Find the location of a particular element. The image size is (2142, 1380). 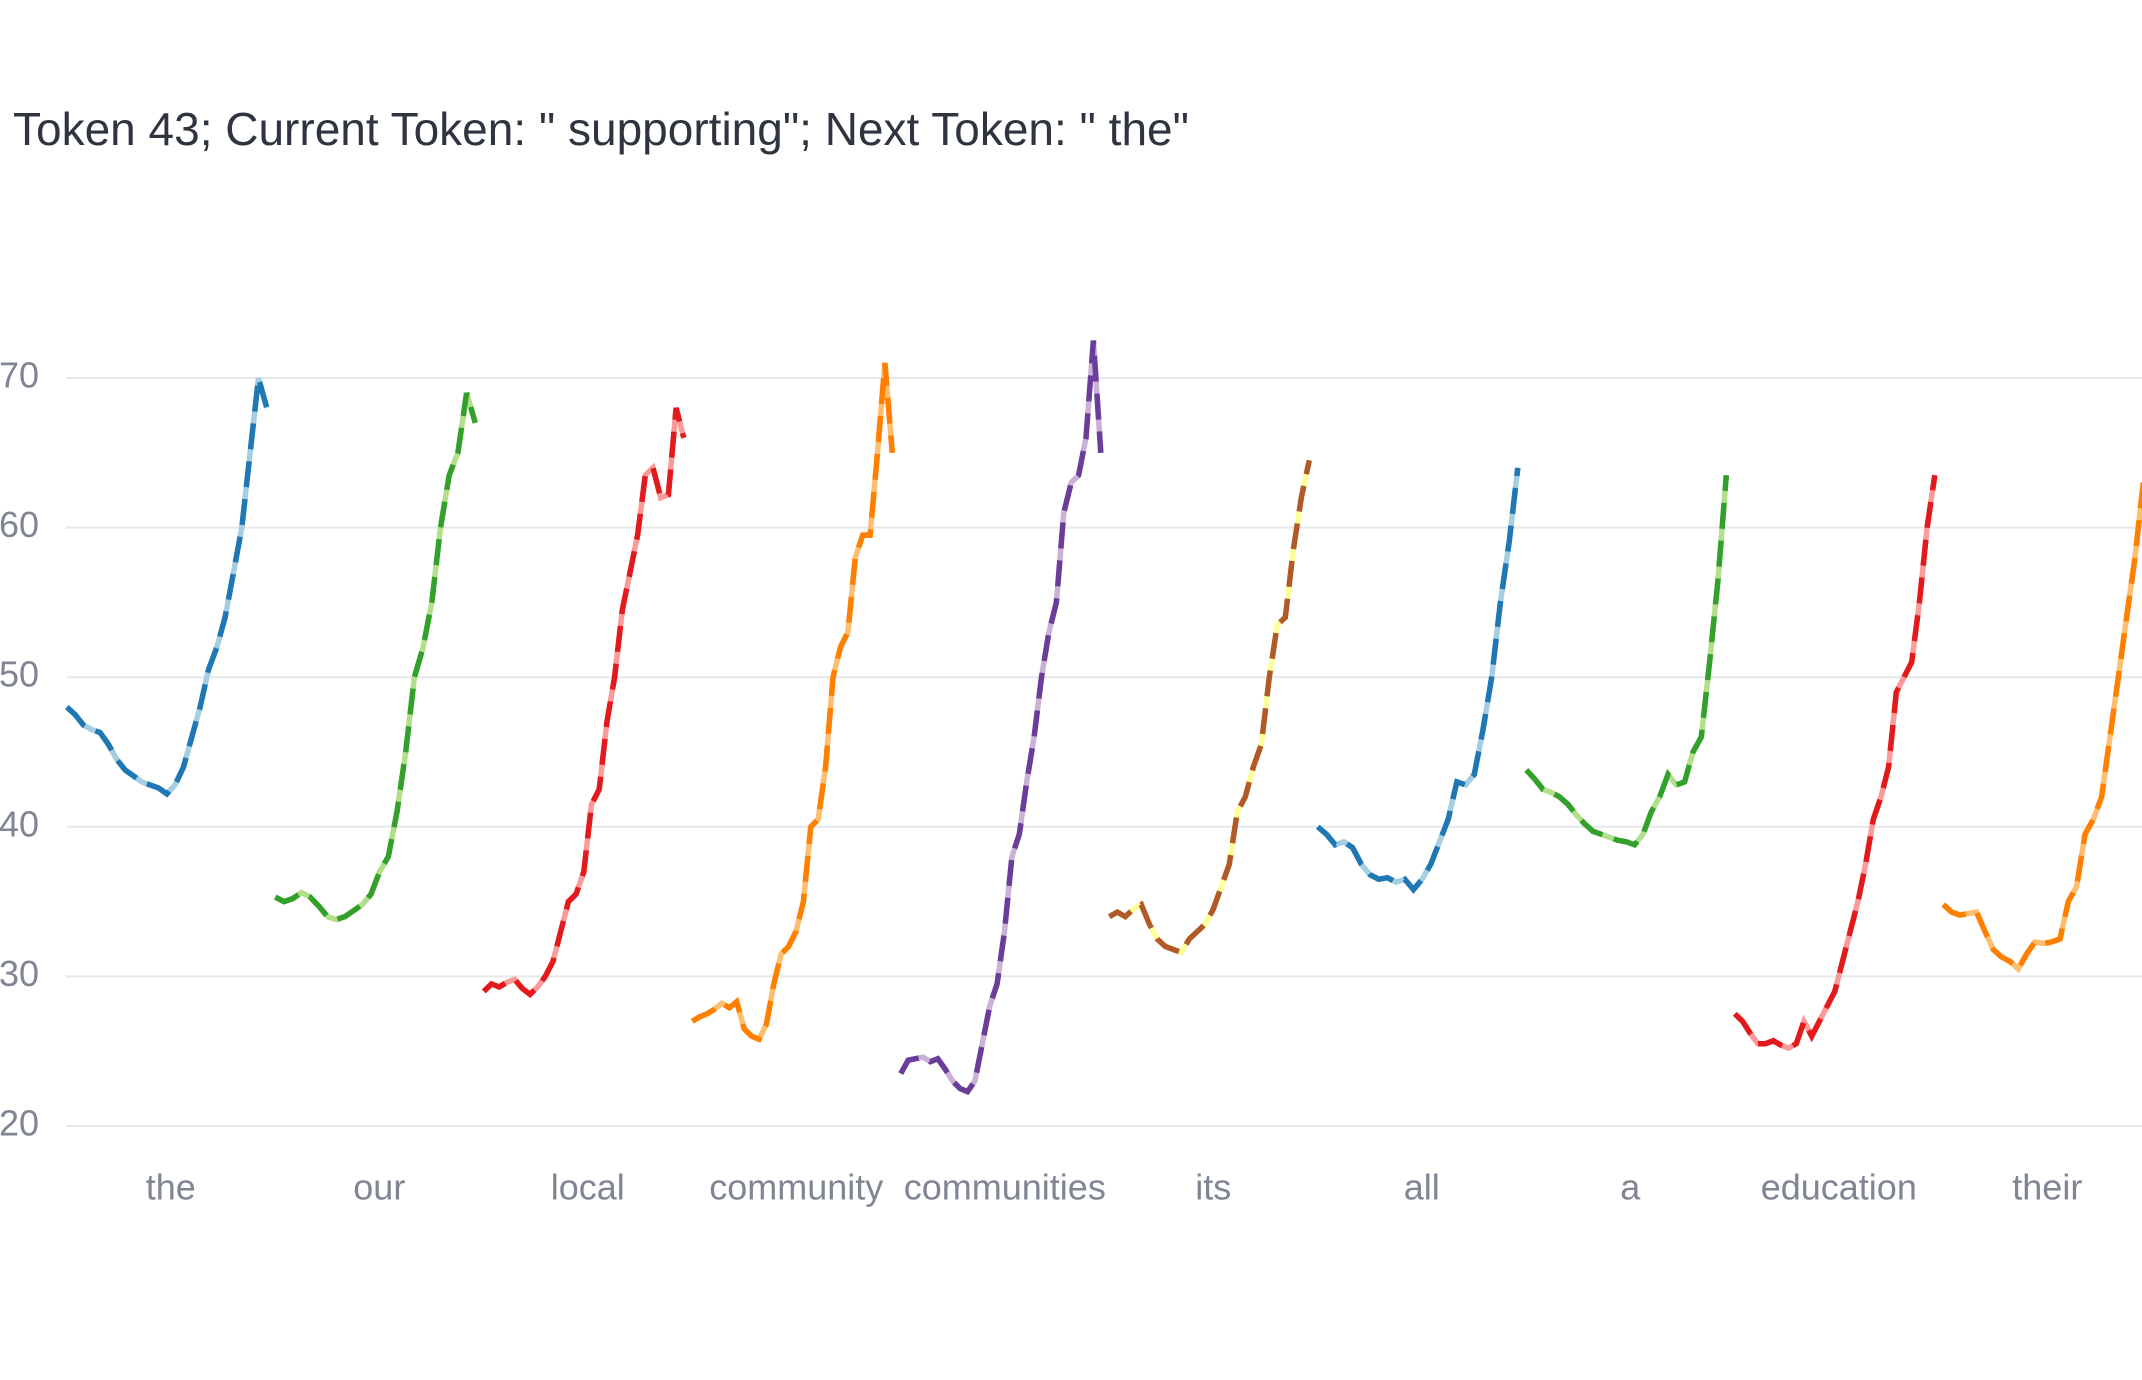

y-tick-label: 40 is located at coordinates (19, 823).